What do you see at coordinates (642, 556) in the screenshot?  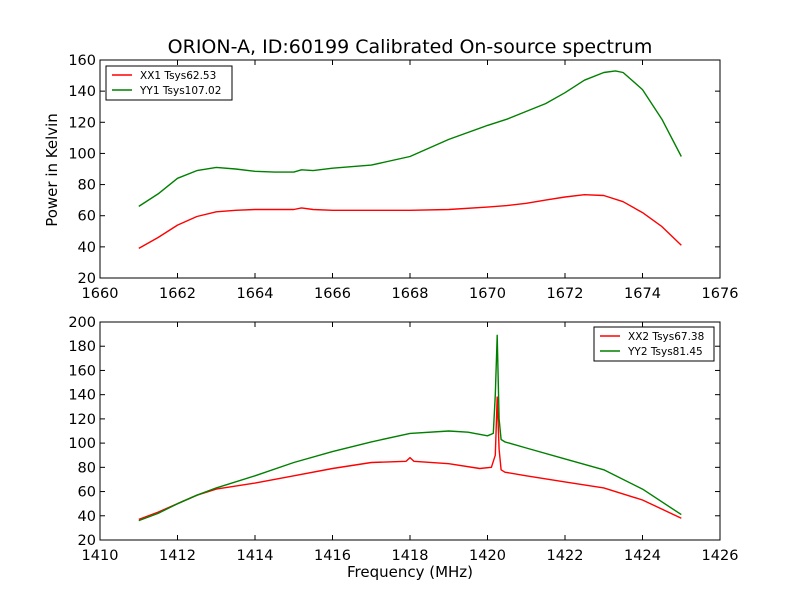 I see `lower-x-tick-label: 1424` at bounding box center [642, 556].